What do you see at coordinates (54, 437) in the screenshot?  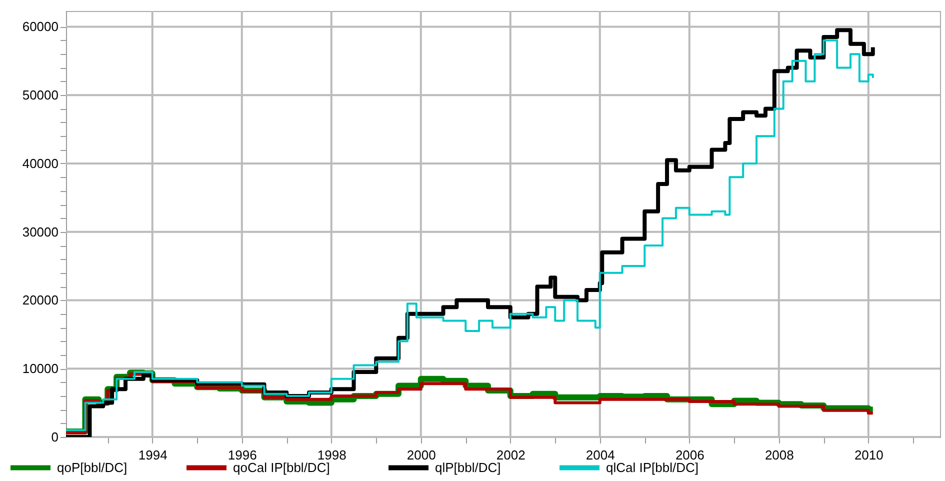 I see `y-tick-label: 0` at bounding box center [54, 437].